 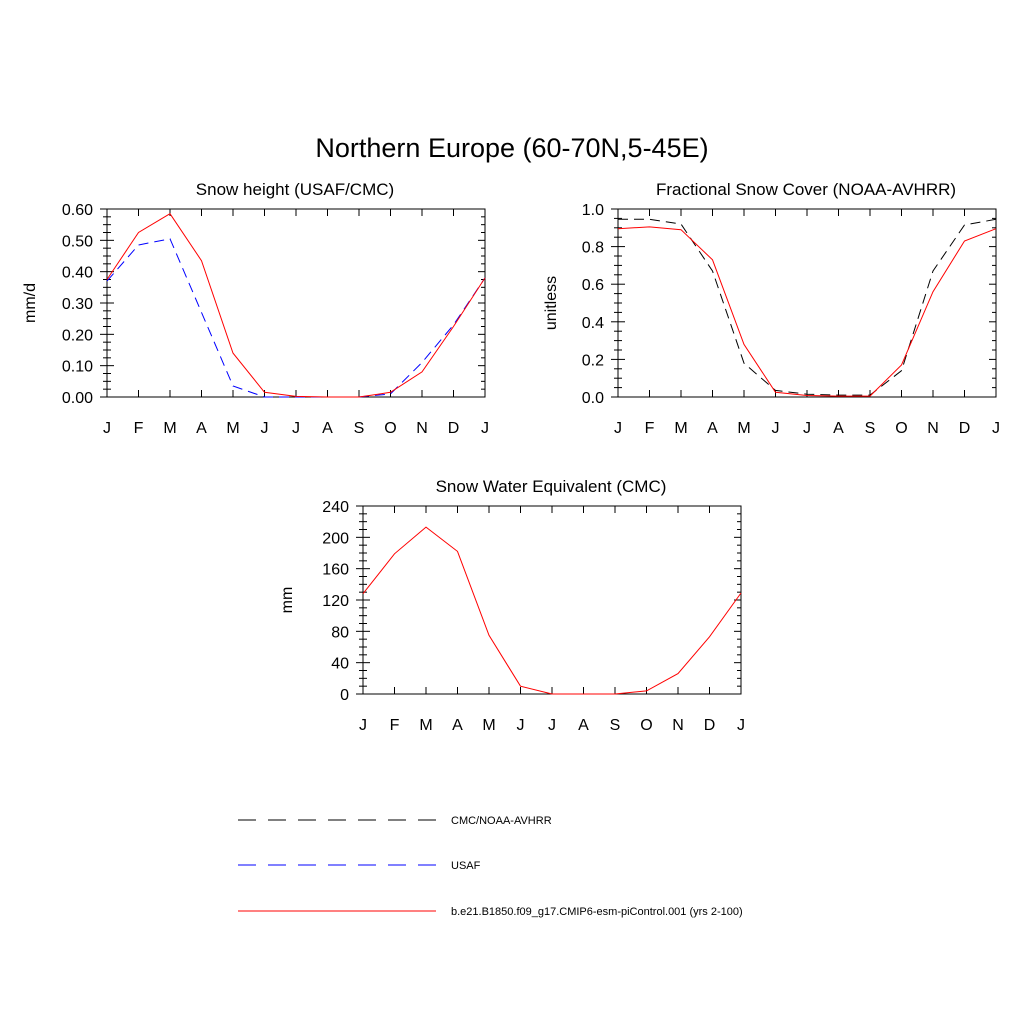 I want to click on legend-label-usaf: USAF, so click(x=466, y=866).